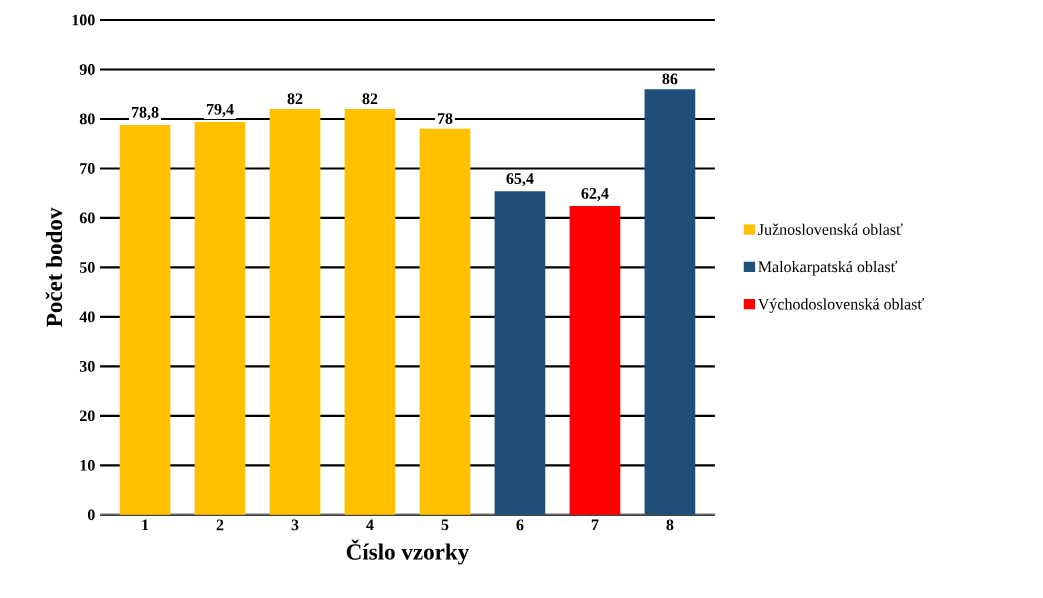  I want to click on data-label: 78, so click(445, 119).